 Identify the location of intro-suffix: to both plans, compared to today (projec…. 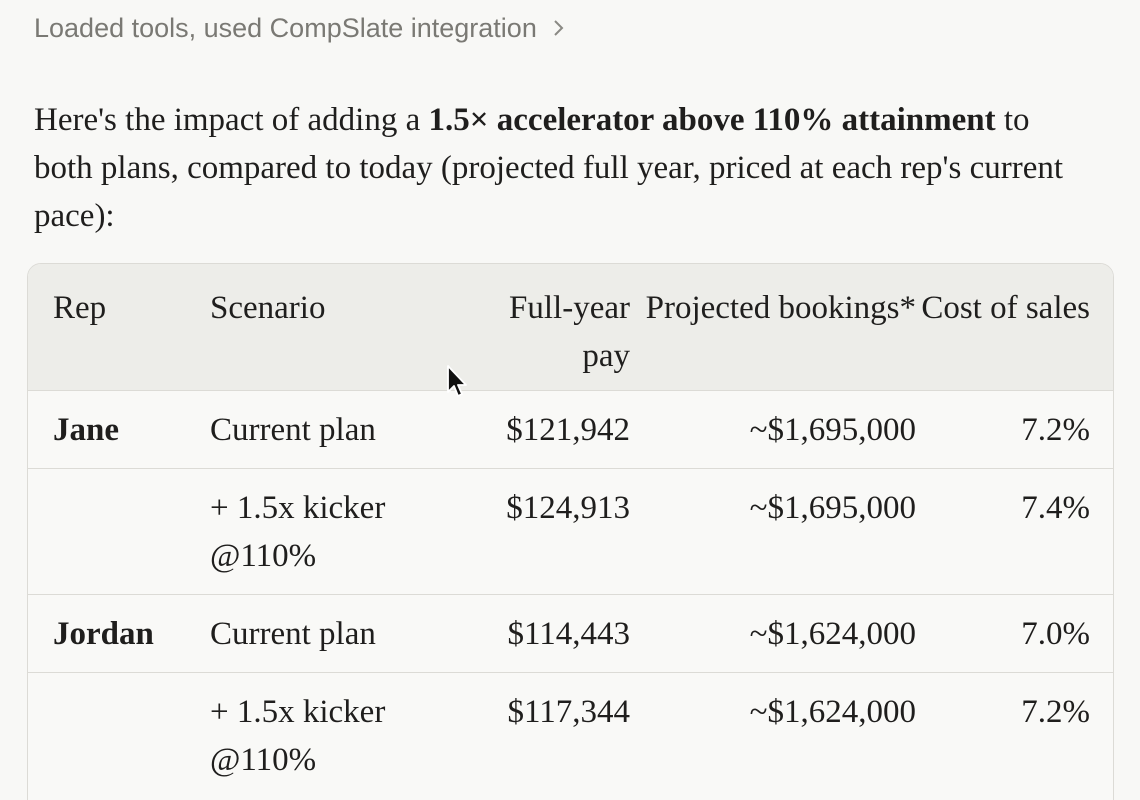
(549, 168).